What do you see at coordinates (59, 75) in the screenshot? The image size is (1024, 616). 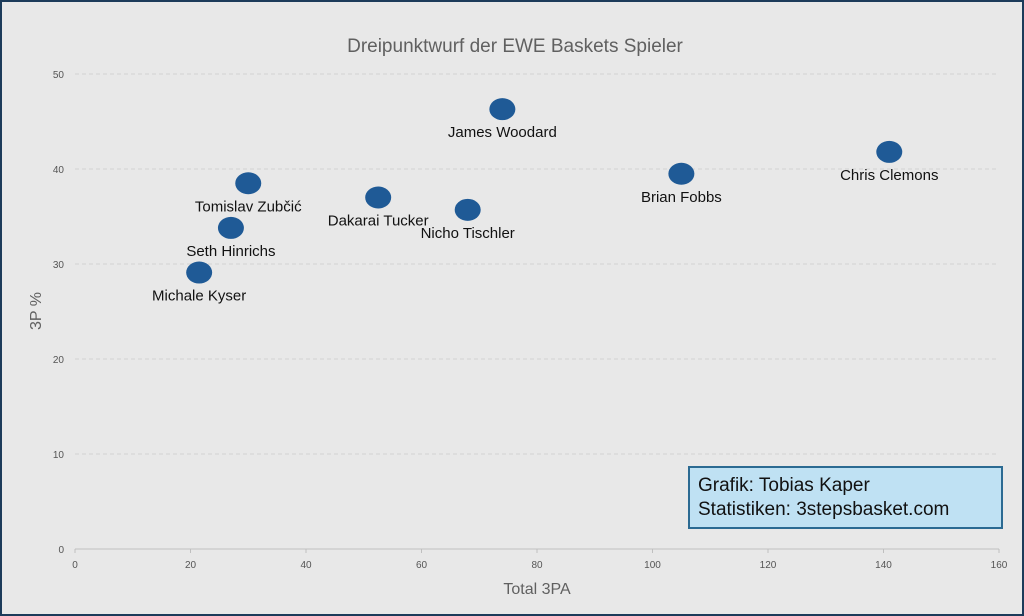 I see `y-tick-label: 50` at bounding box center [59, 75].